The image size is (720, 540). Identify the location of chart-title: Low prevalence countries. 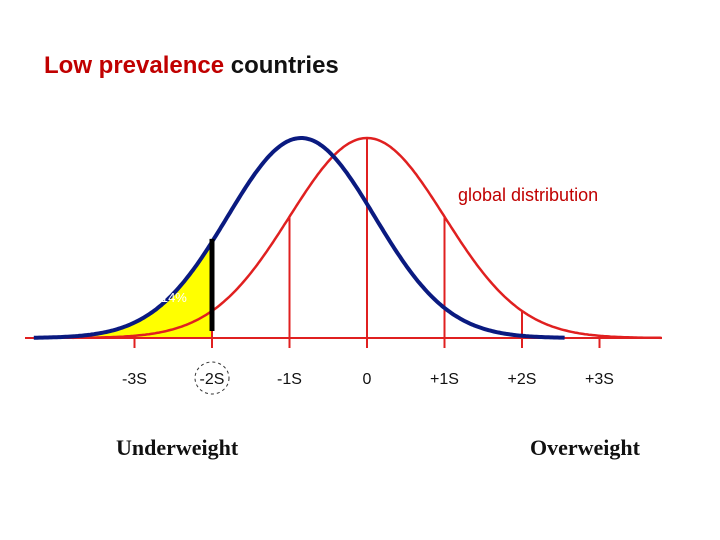
(191, 66).